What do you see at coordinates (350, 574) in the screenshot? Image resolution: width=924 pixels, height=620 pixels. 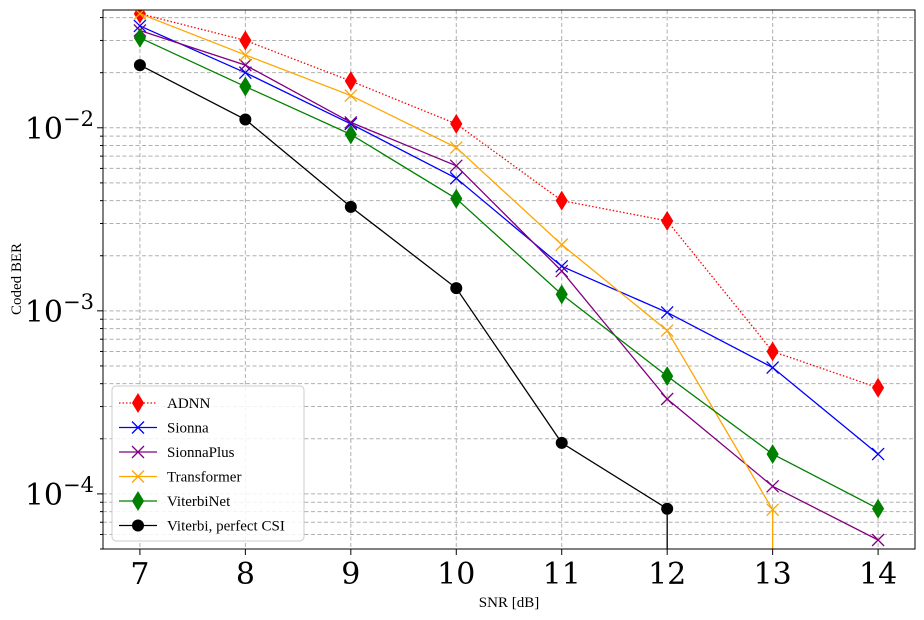 I see `x-tick-label: 9` at bounding box center [350, 574].